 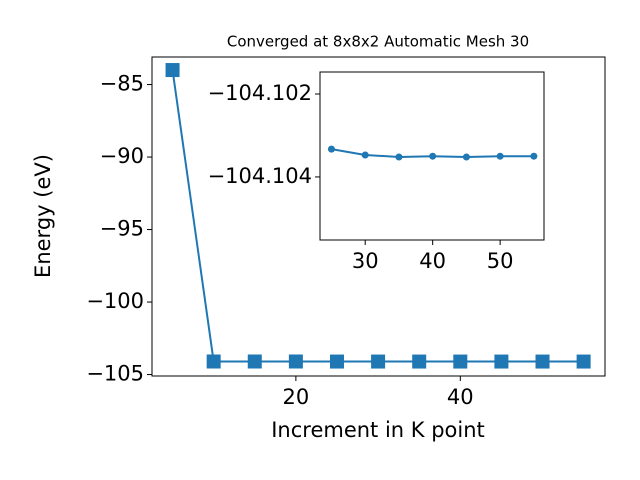 What do you see at coordinates (260, 93) in the screenshot?
I see `y-tick-label: −104.102` at bounding box center [260, 93].